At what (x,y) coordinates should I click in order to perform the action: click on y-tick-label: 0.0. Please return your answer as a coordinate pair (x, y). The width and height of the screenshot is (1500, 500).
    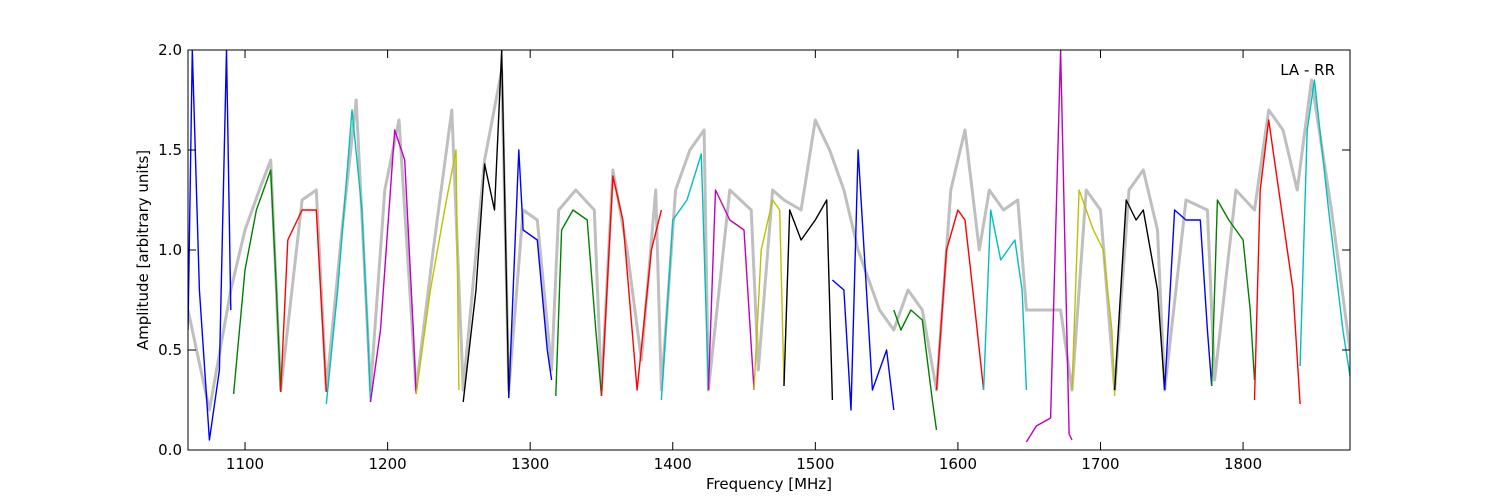
    Looking at the image, I should click on (170, 450).